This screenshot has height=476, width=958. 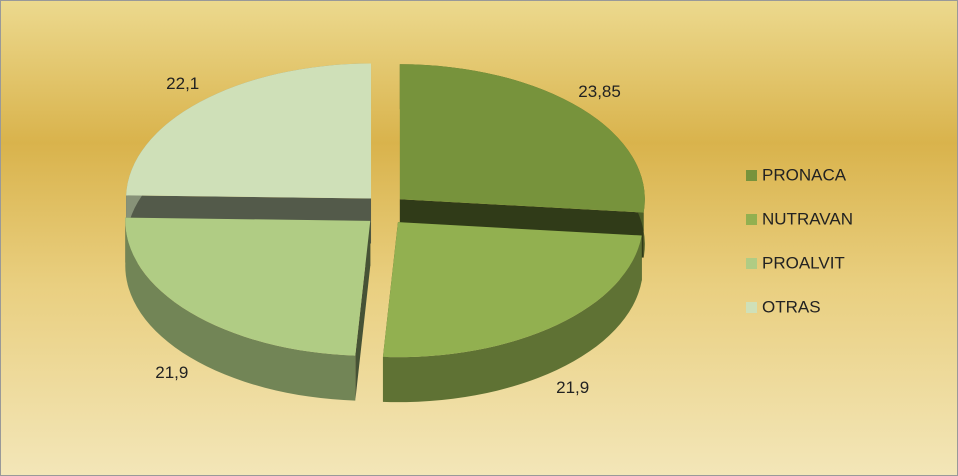 I want to click on legend-label: PROALVIT, so click(x=803, y=262).